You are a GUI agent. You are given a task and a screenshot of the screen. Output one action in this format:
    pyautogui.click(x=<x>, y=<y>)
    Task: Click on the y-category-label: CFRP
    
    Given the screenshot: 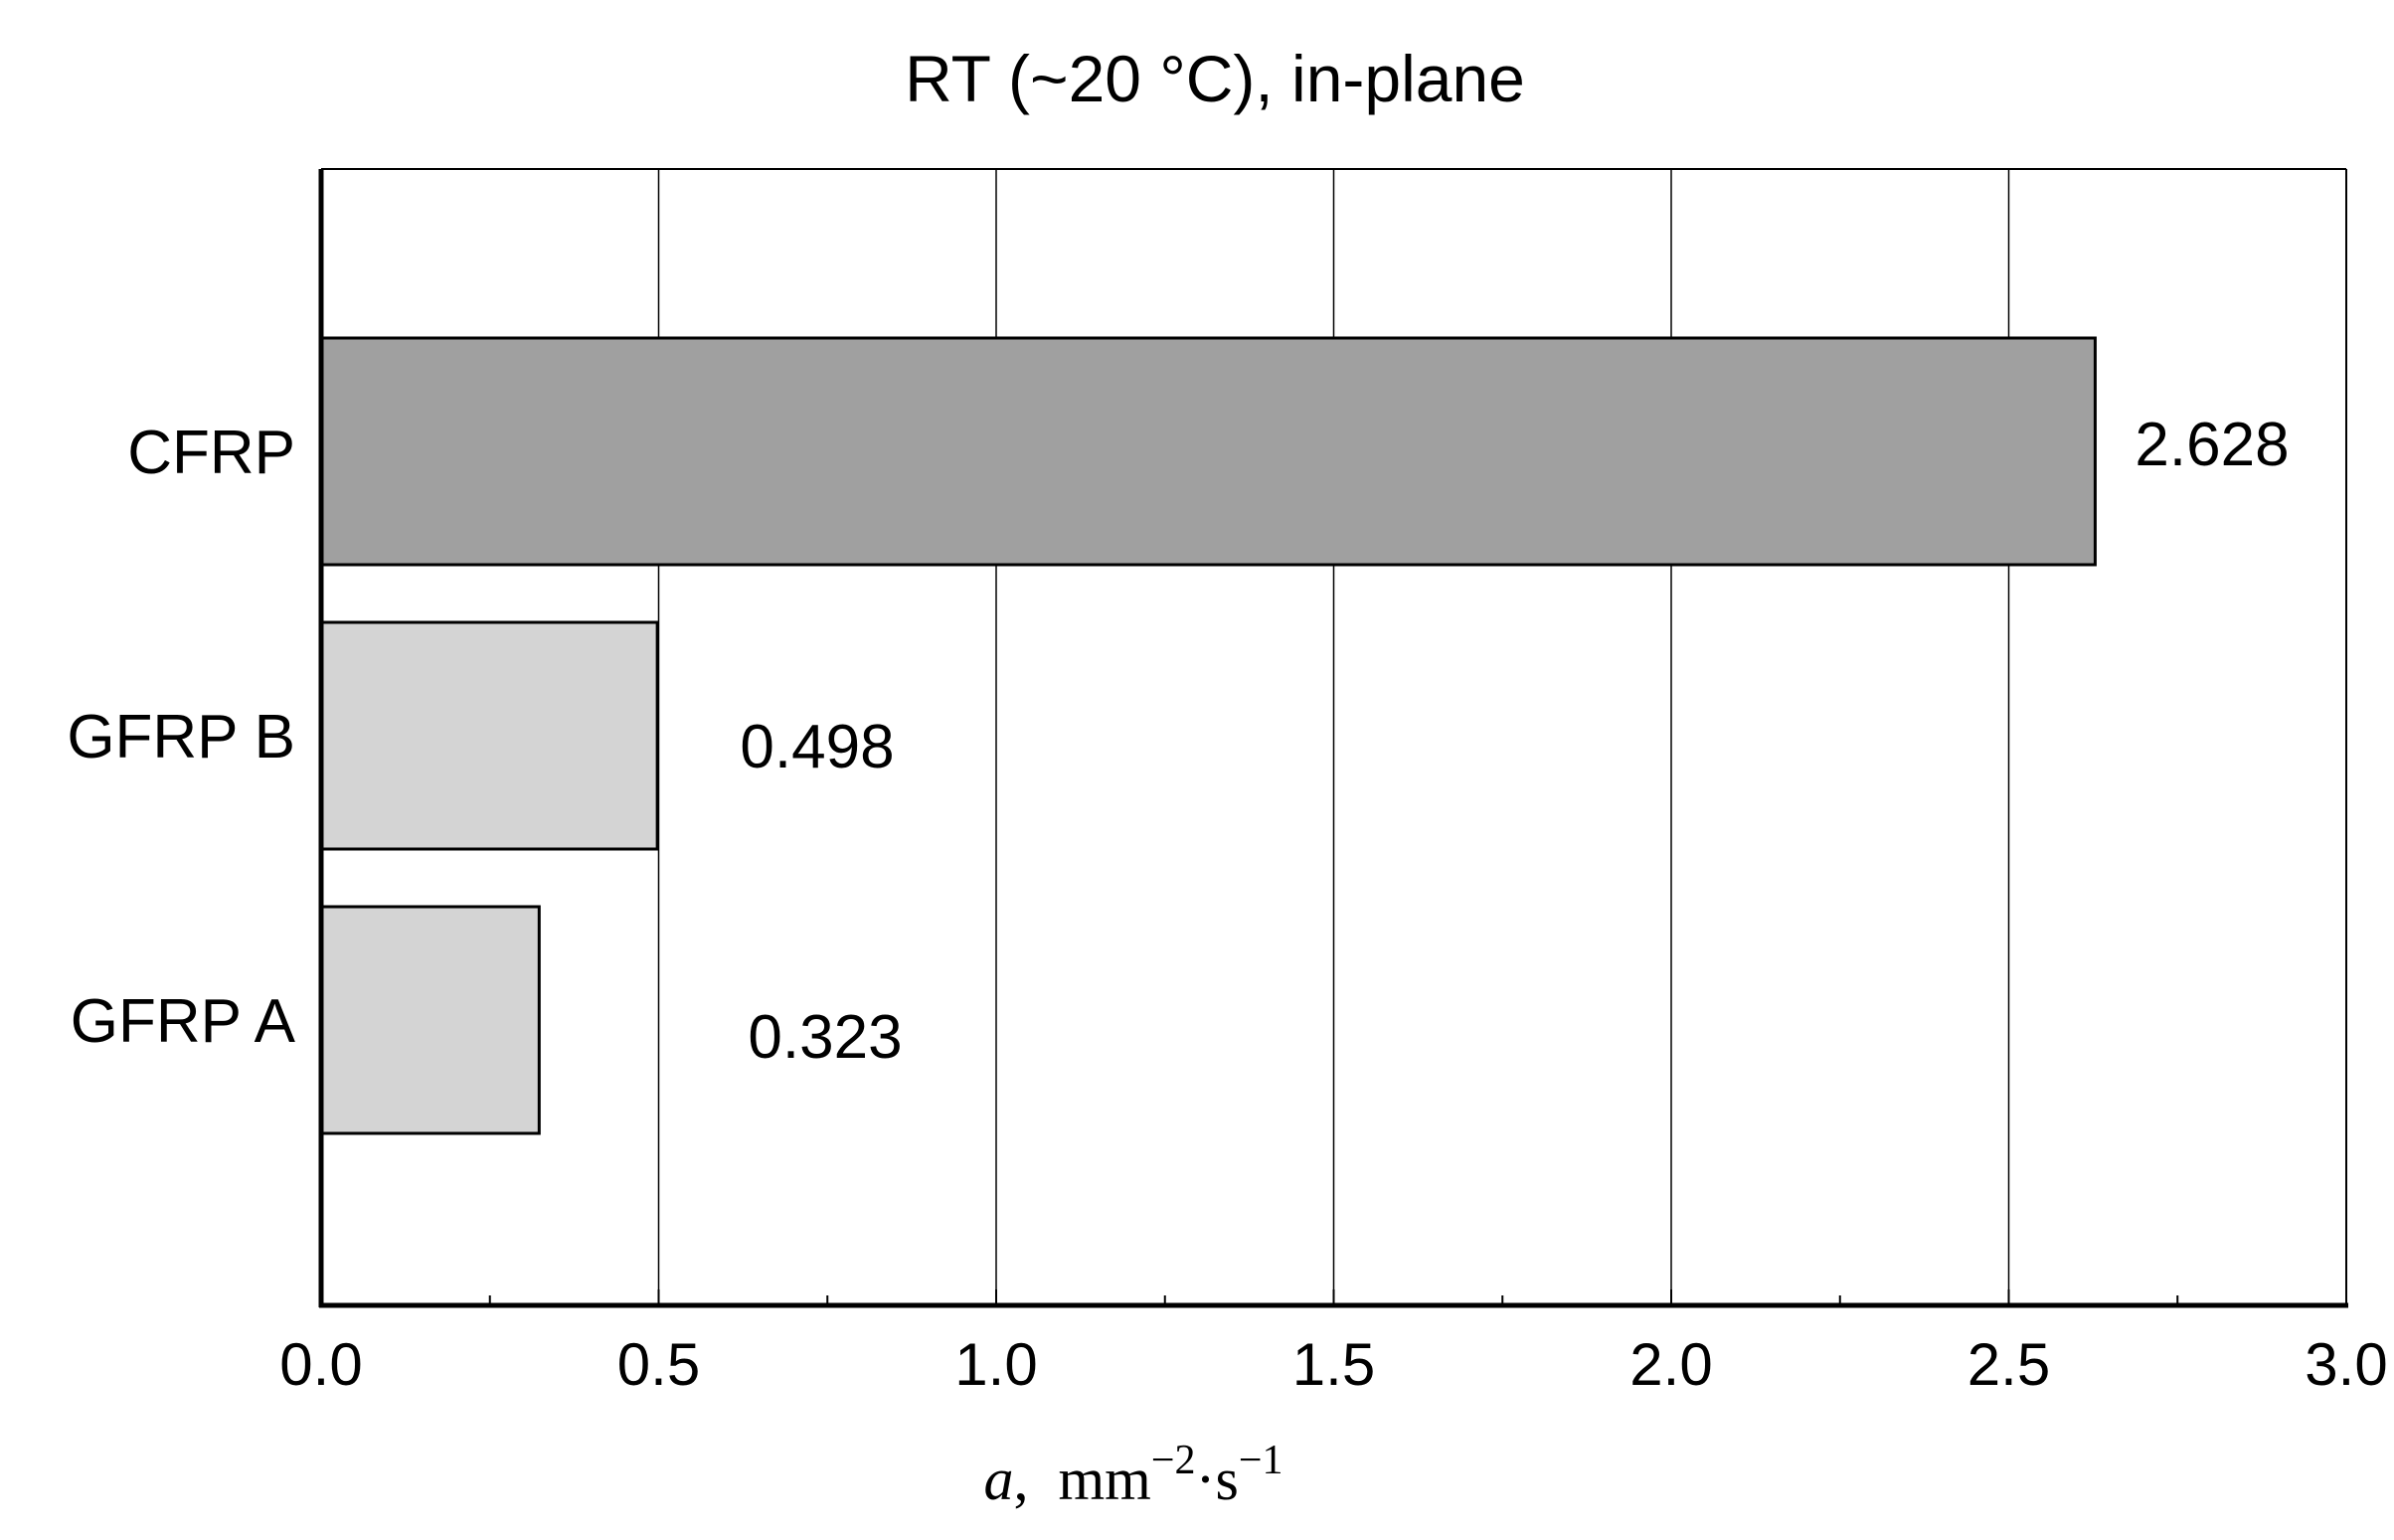 What is the action you would take?
    pyautogui.click(x=211, y=453)
    